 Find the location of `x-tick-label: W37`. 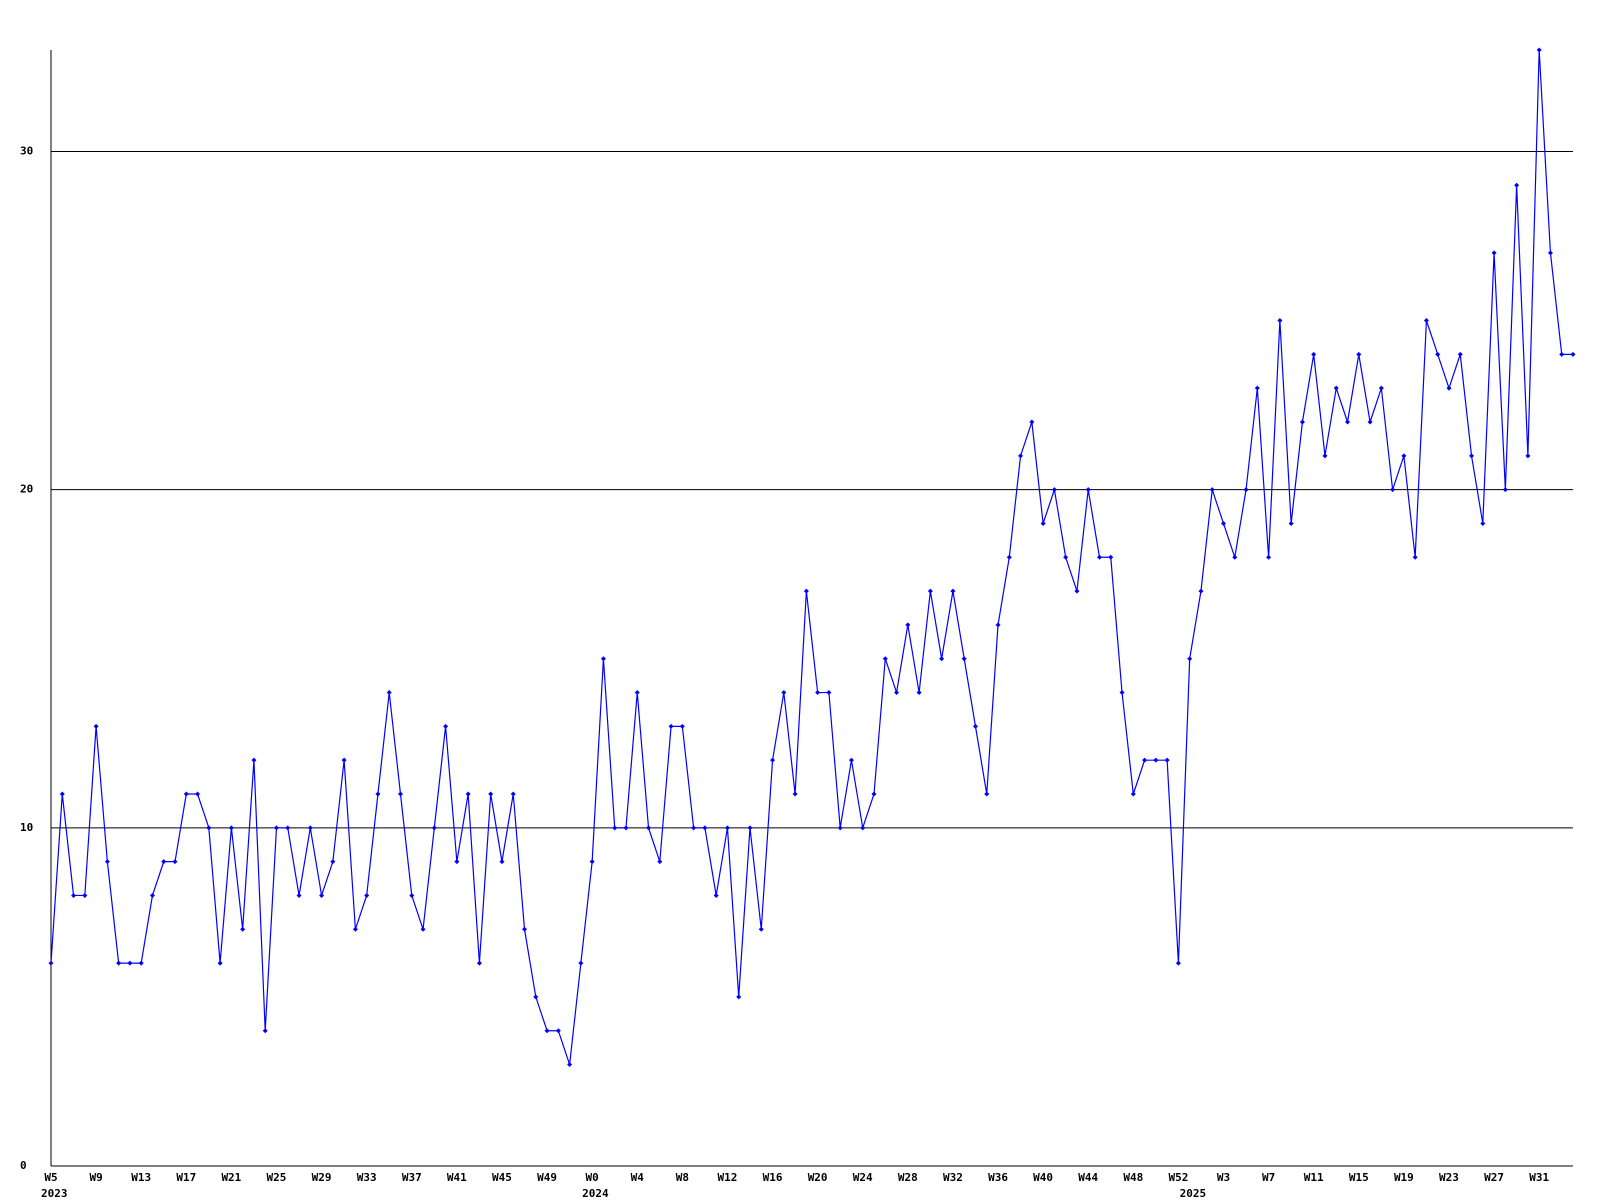

x-tick-label: W37 is located at coordinates (412, 1177).